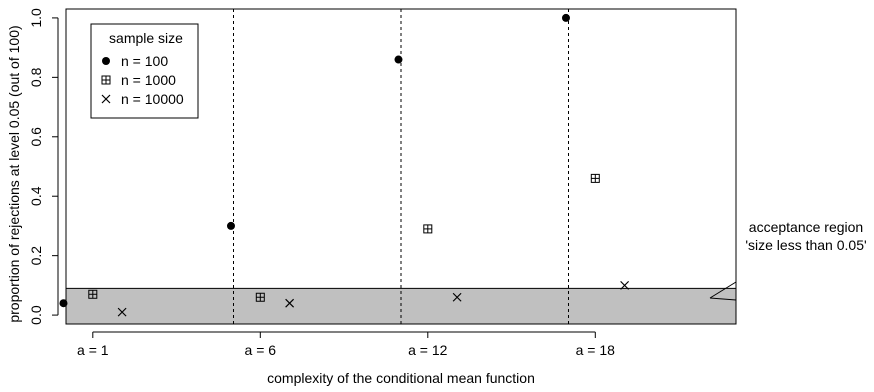  What do you see at coordinates (36, 18) in the screenshot?
I see `y-tick-label: 1.0` at bounding box center [36, 18].